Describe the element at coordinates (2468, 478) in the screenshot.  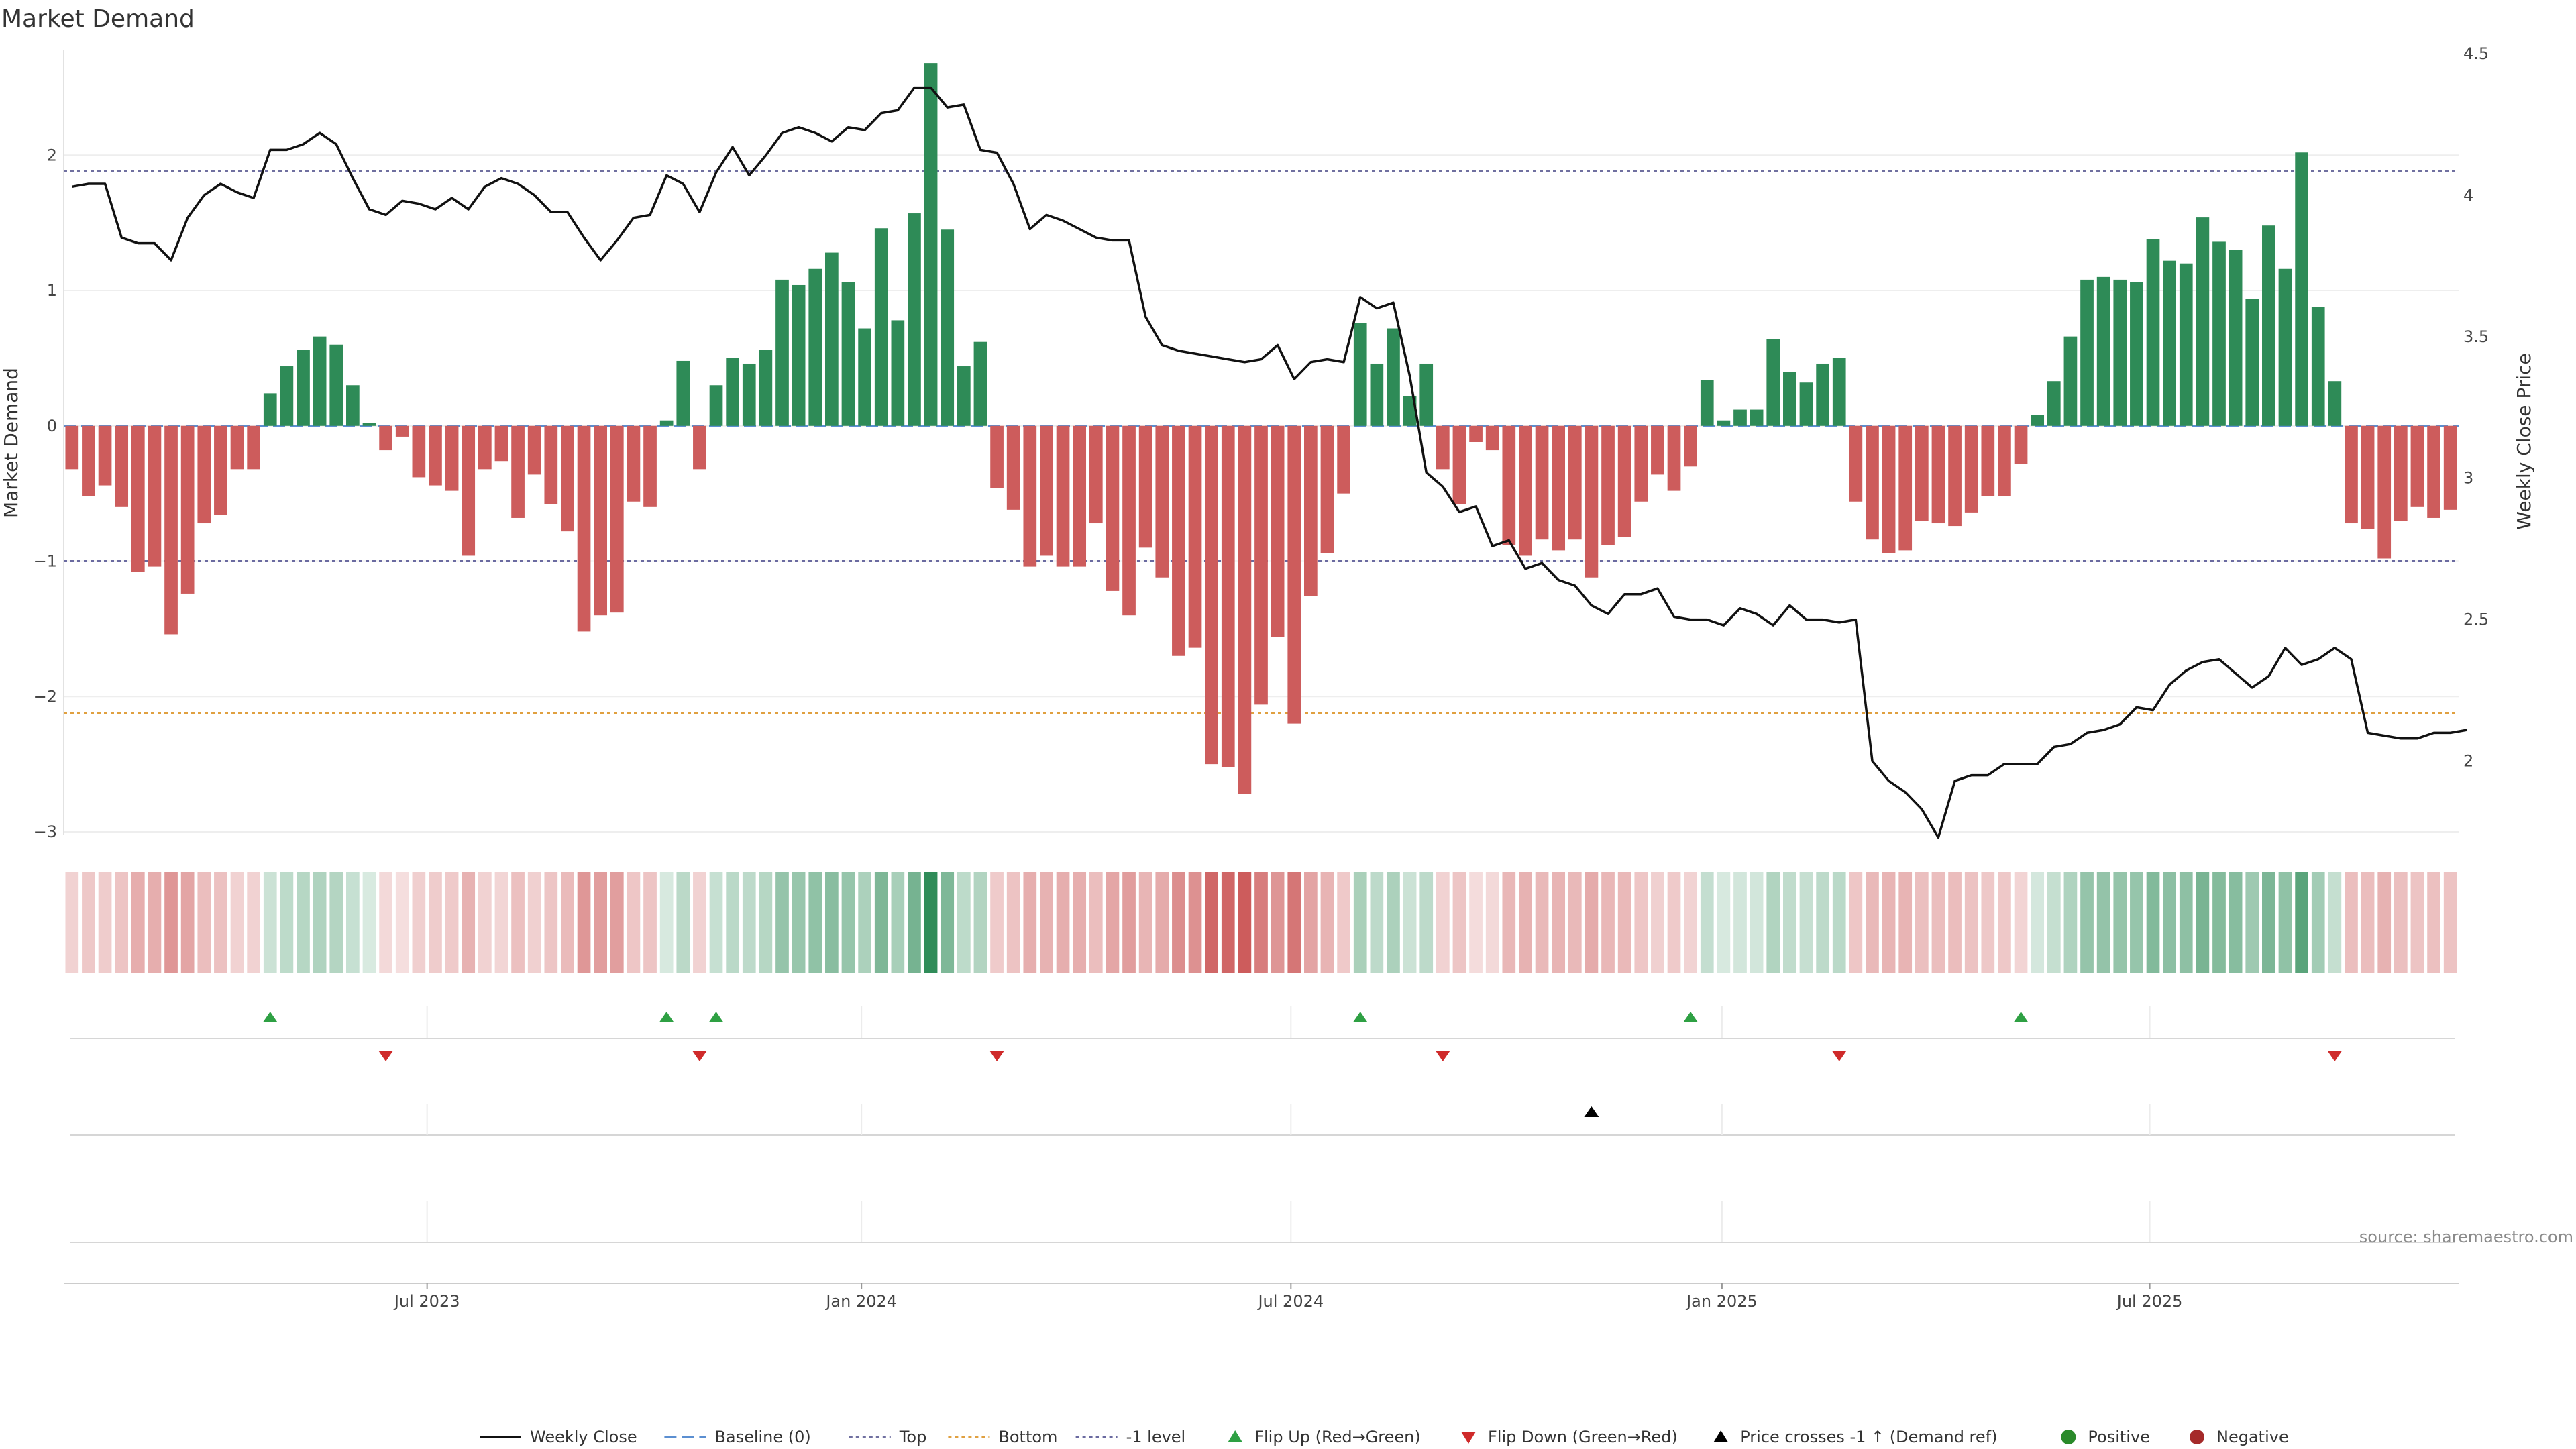
I see `y2-tick-label: 3` at that location.